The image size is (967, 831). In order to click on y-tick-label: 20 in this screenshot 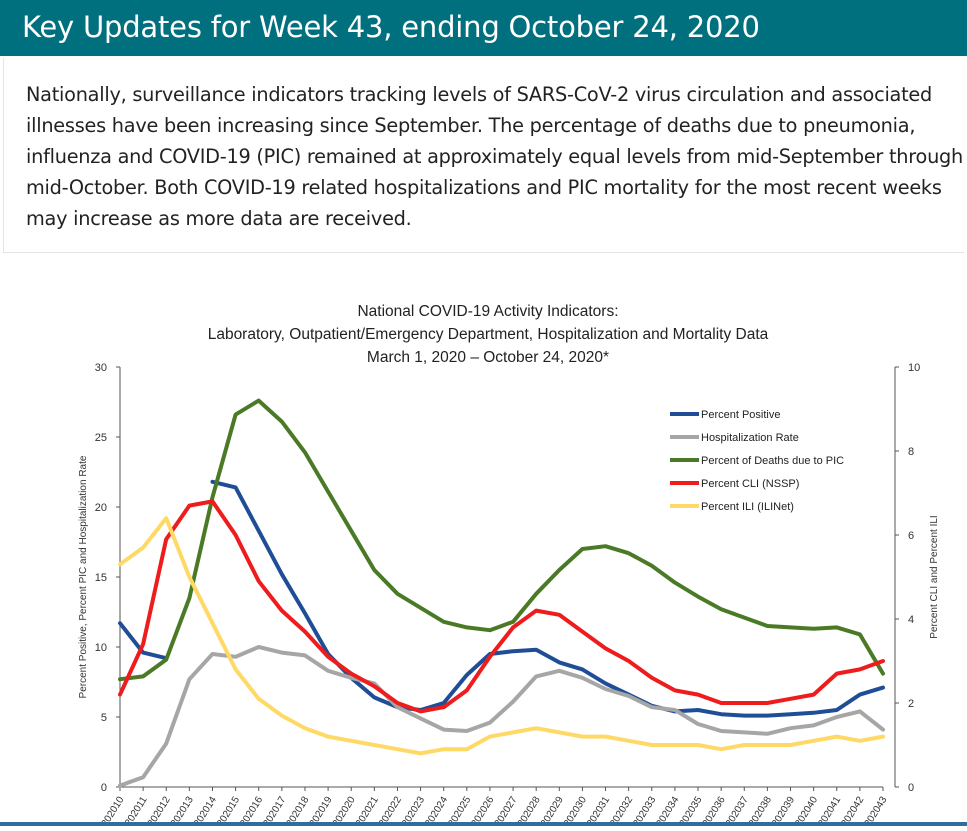, I will do `click(101, 508)`.